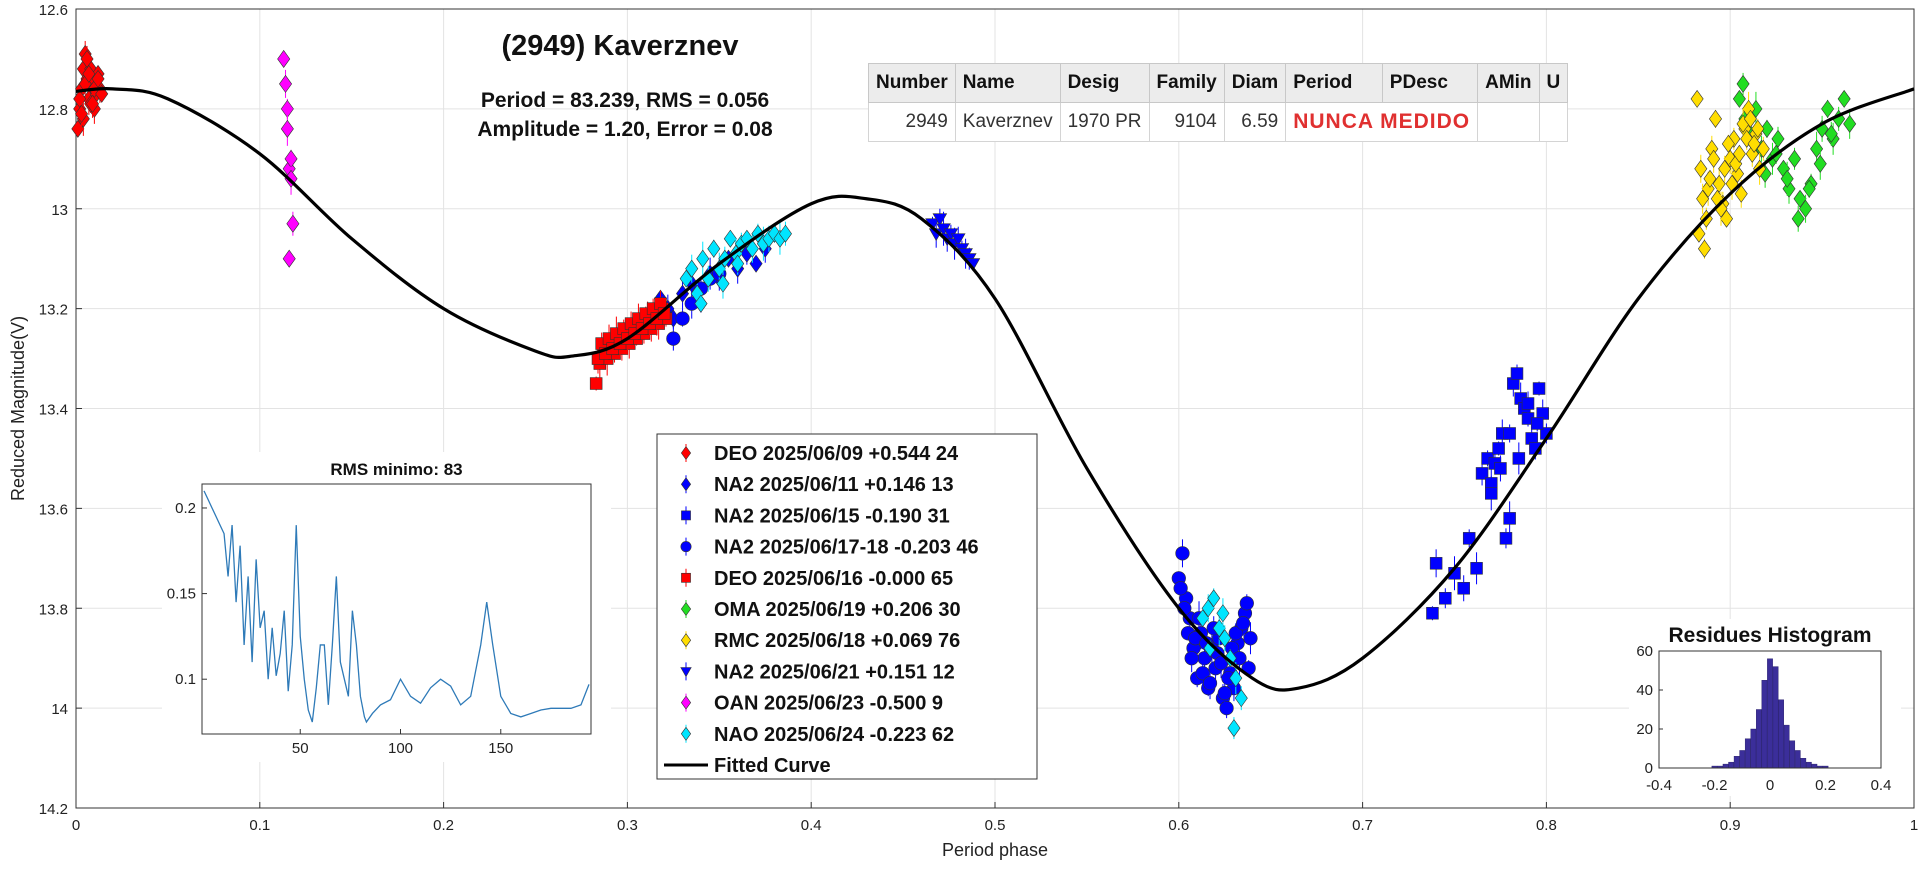  I want to click on info-cell-number: 2949, so click(912, 122).